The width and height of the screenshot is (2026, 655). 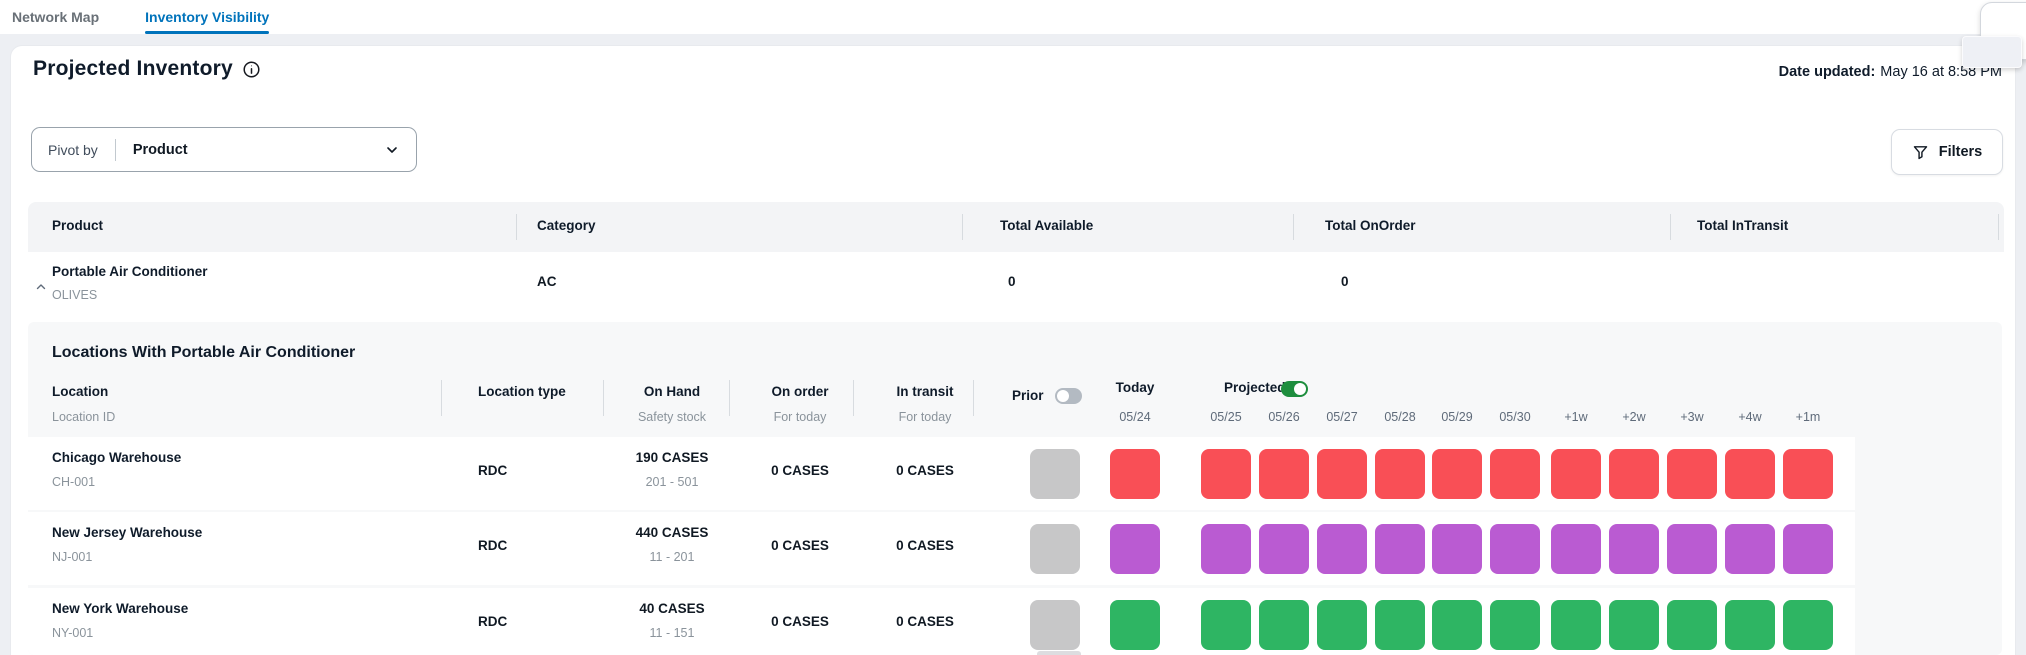 I want to click on on-hand-value: 40 CASES, so click(x=672, y=608).